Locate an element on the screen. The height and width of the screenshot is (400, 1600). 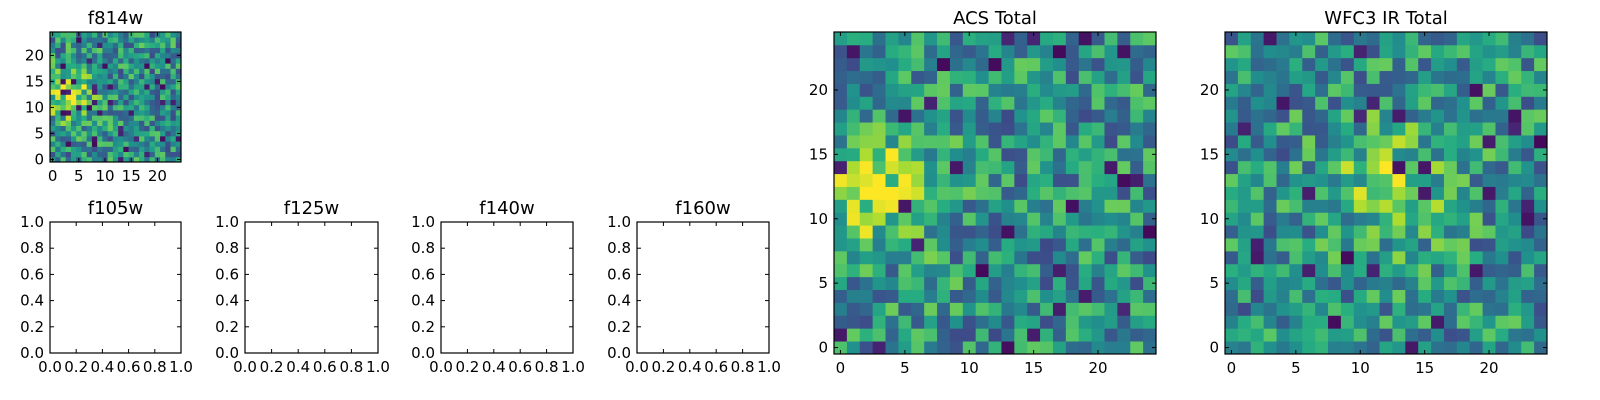
y-tick-label: 5 is located at coordinates (823, 283).